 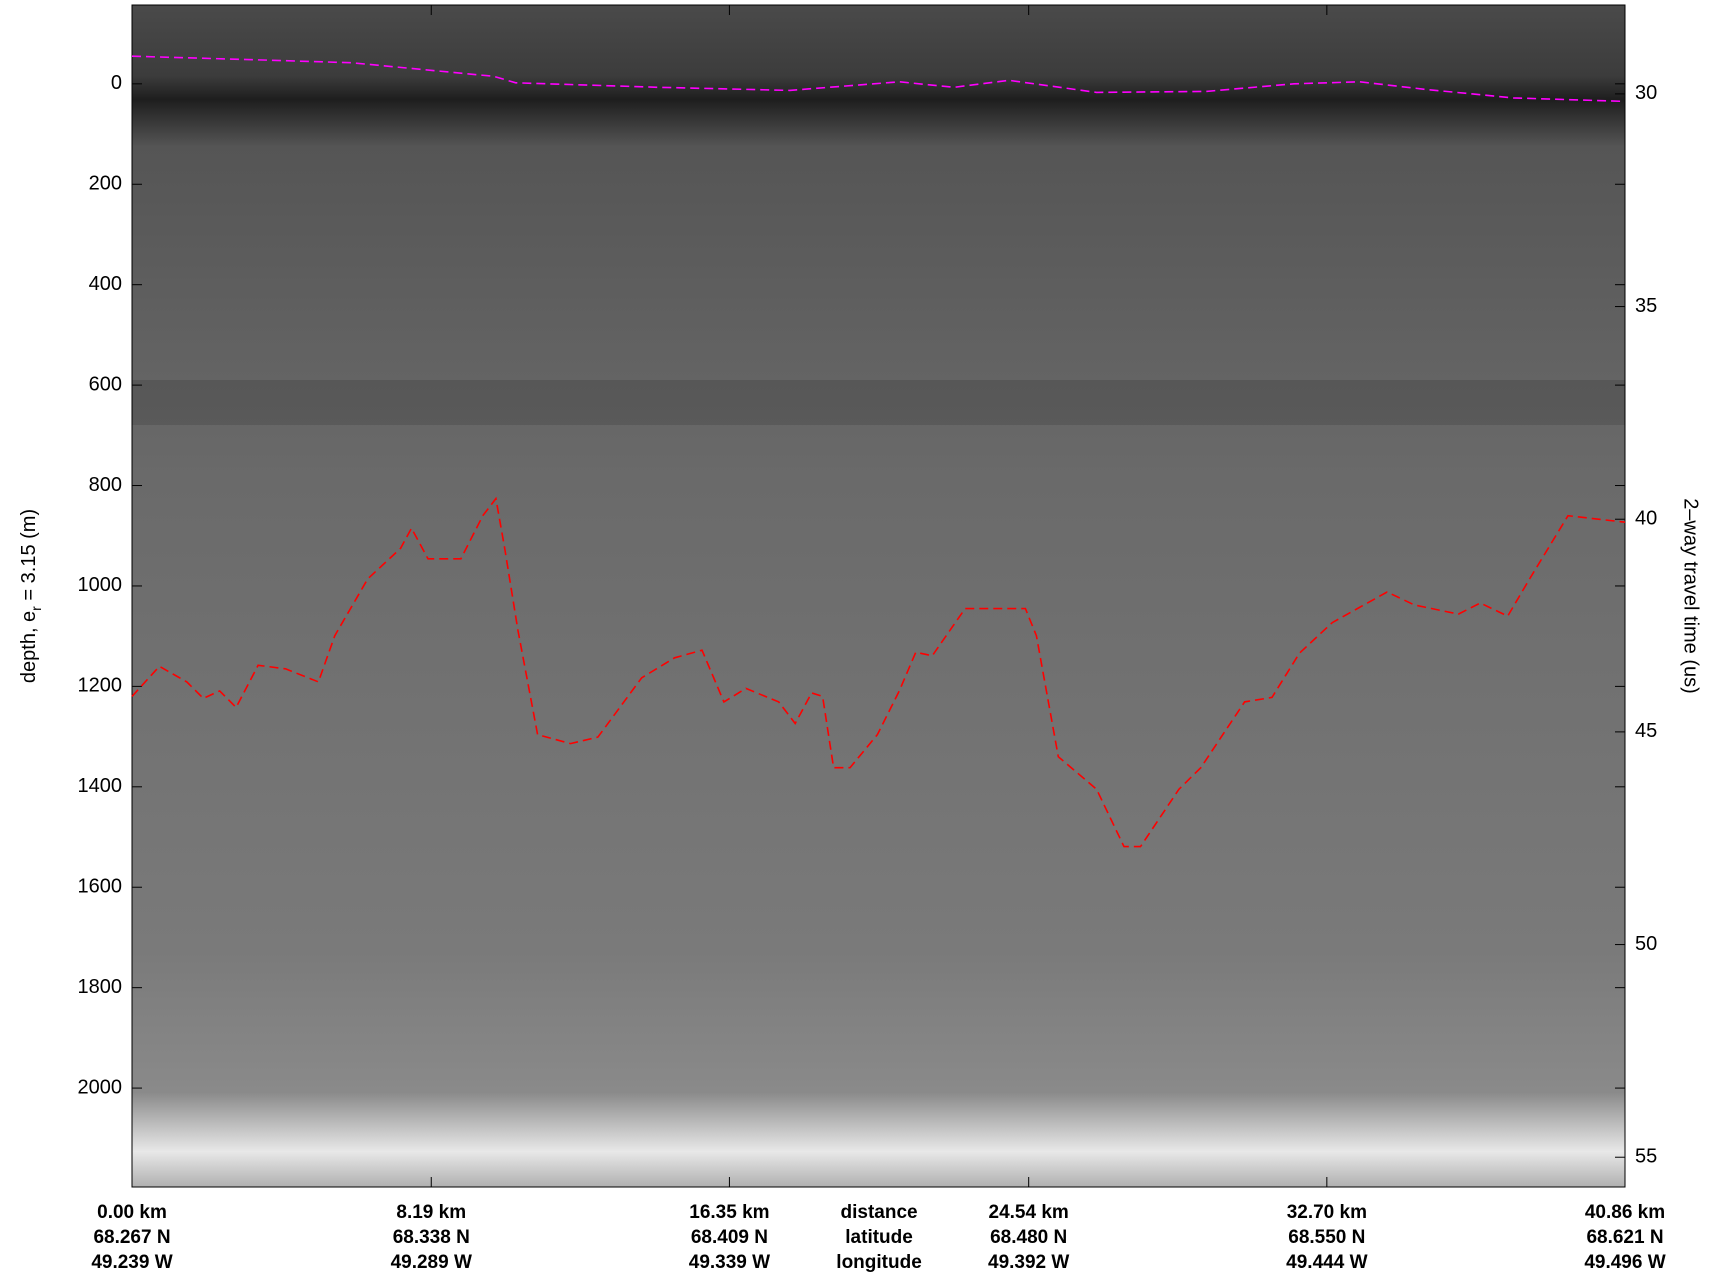 What do you see at coordinates (100, 585) in the screenshot?
I see `y-tick-label: 1000` at bounding box center [100, 585].